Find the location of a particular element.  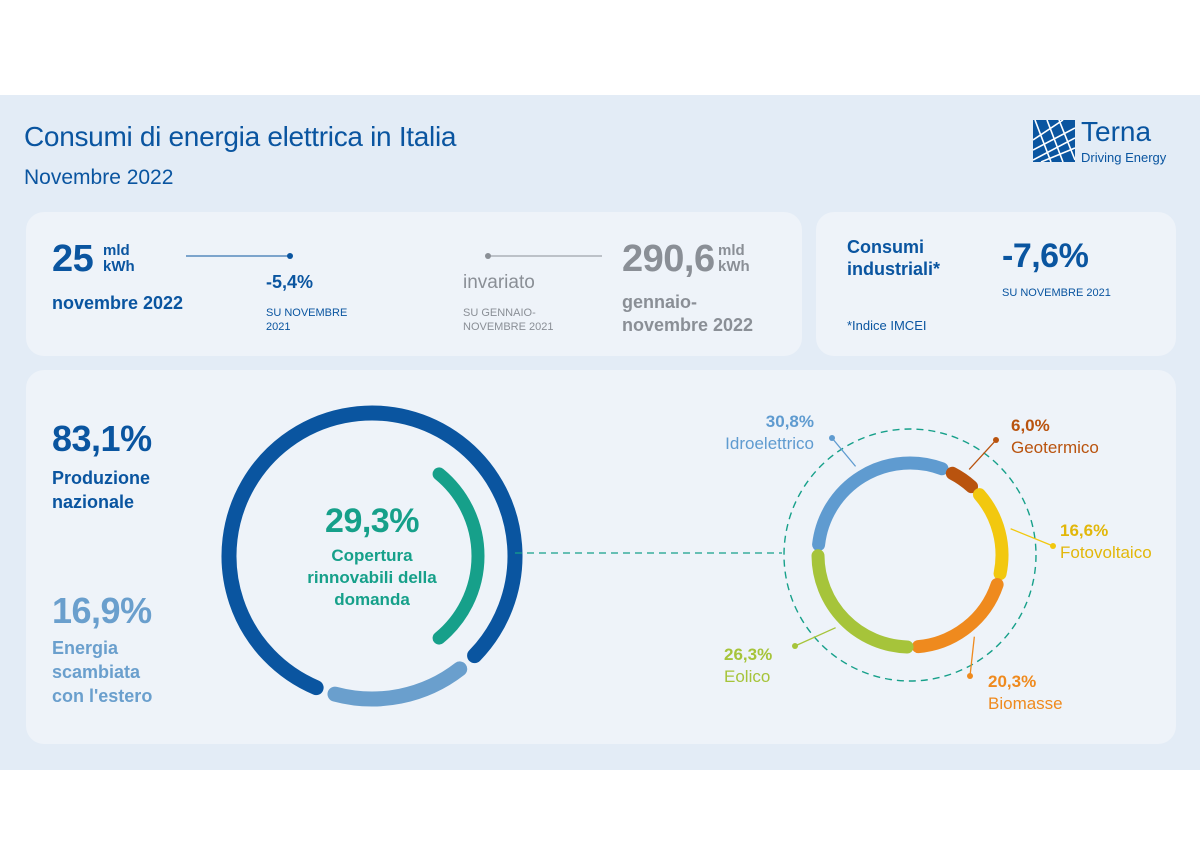

leader-eol-line is located at coordinates (815, 637).